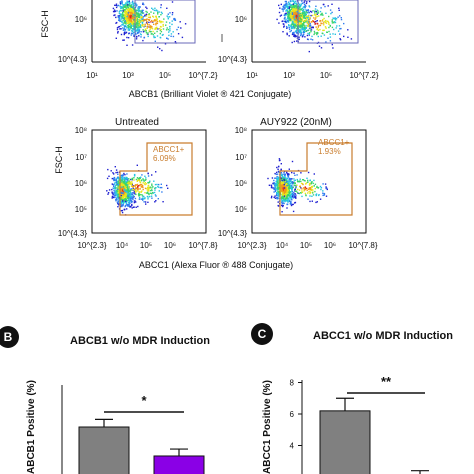  Describe the element at coordinates (241, 209) in the screenshot. I see `y-tick-label: 10⁵` at that location.